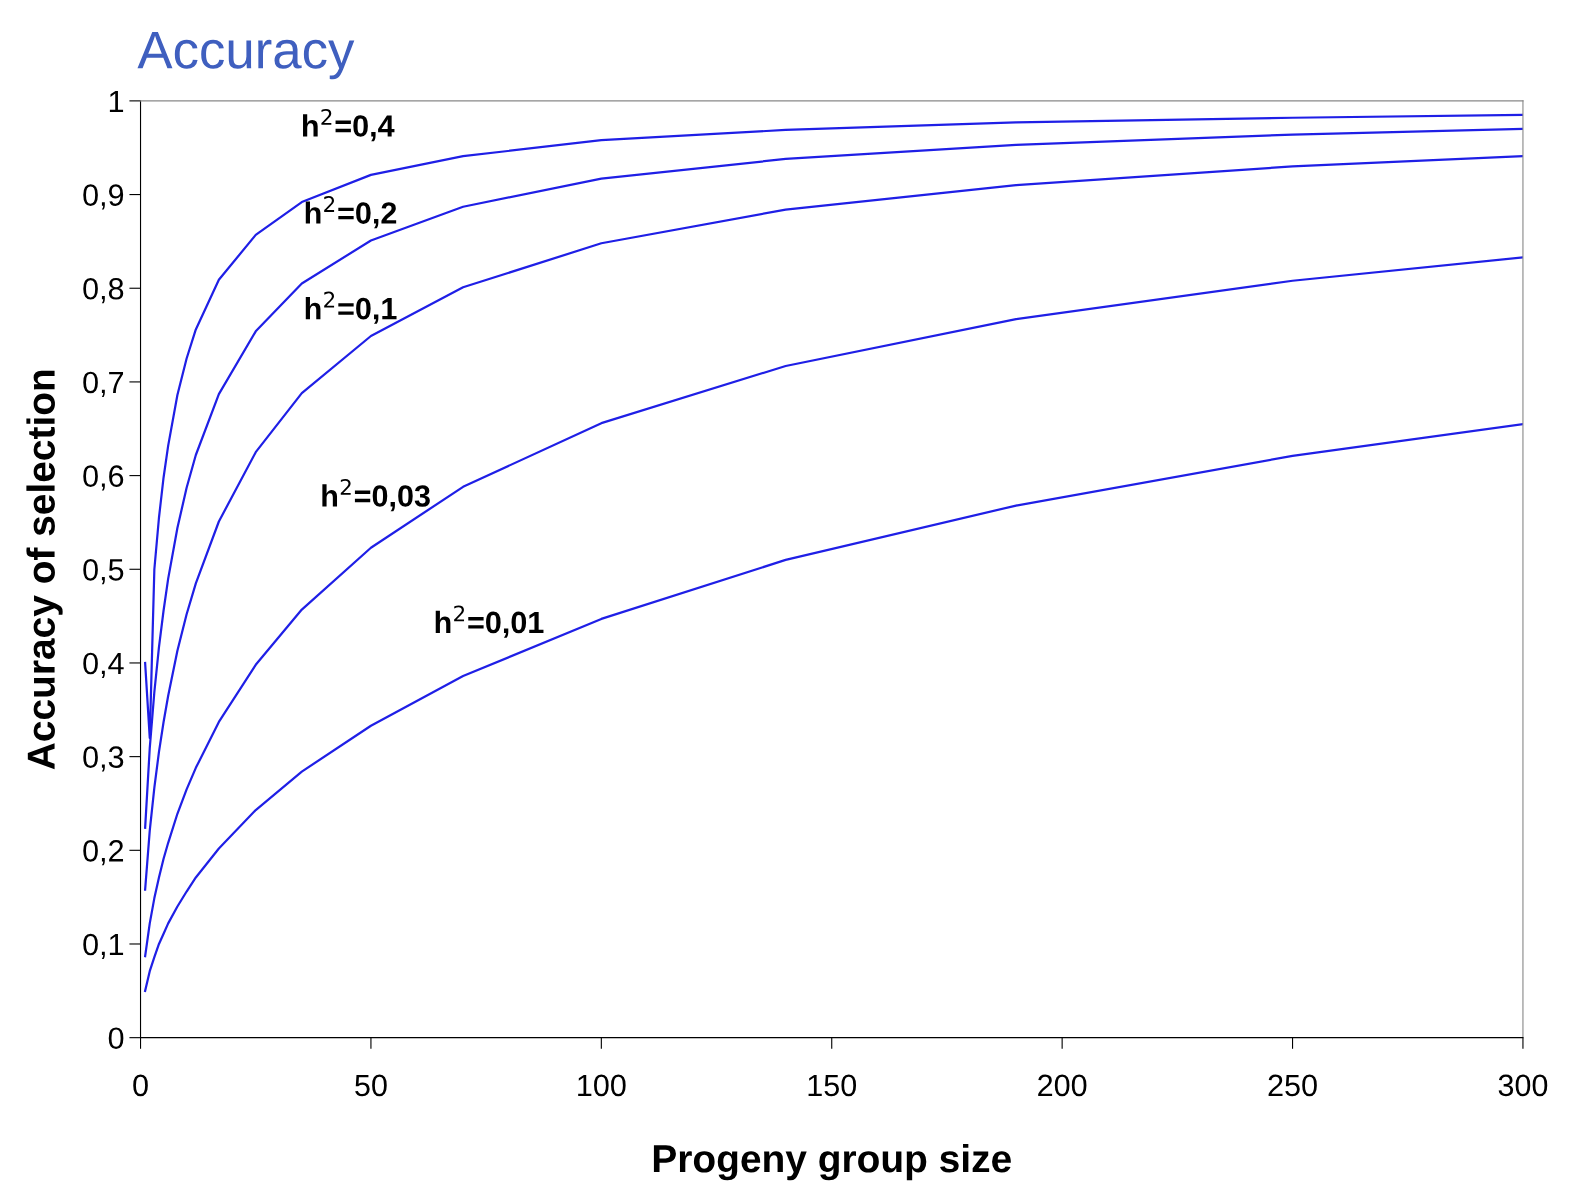  What do you see at coordinates (103, 197) in the screenshot?
I see `y-tick-label: 0,9` at bounding box center [103, 197].